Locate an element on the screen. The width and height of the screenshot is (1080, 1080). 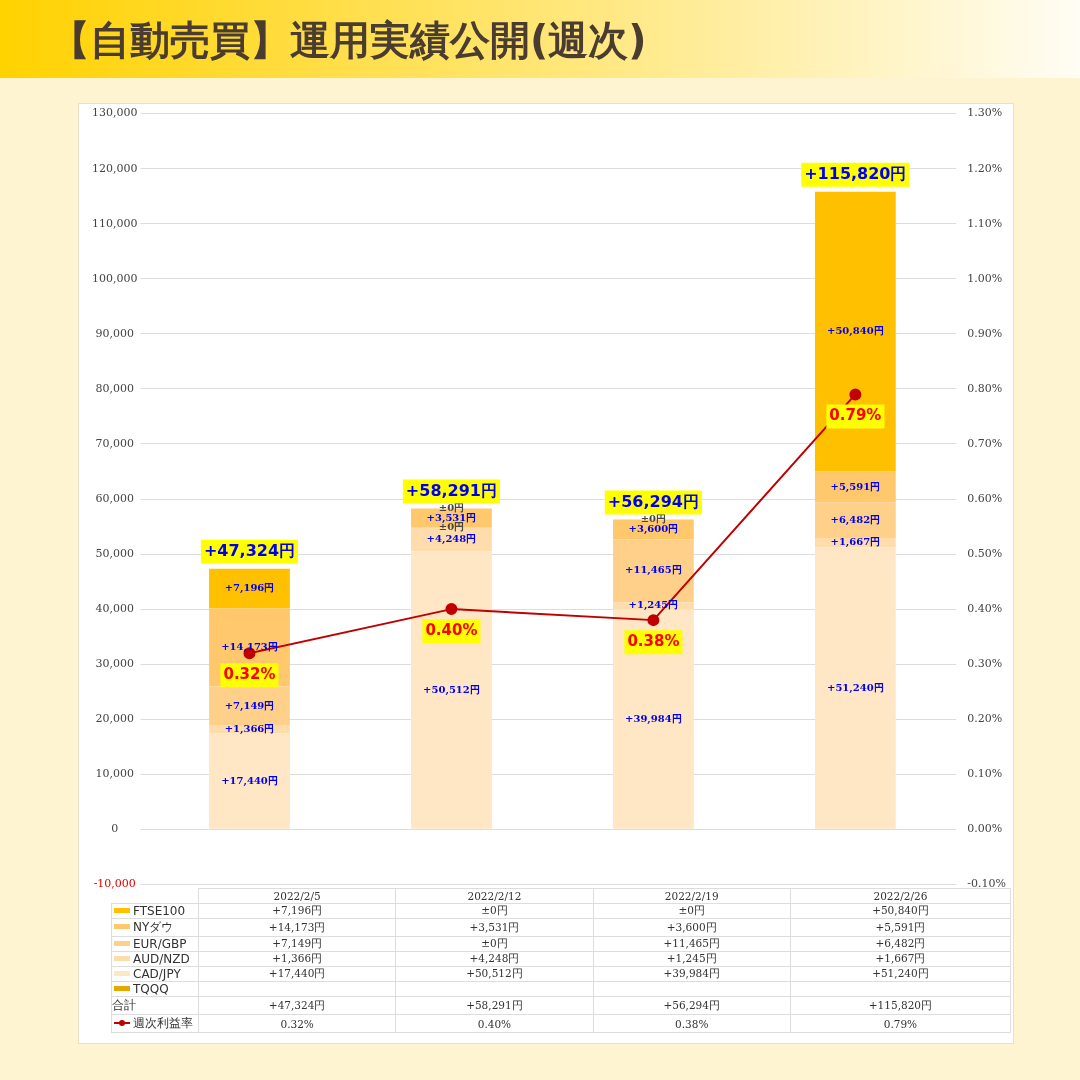
text: +1,366円 is located at coordinates (249, 729).